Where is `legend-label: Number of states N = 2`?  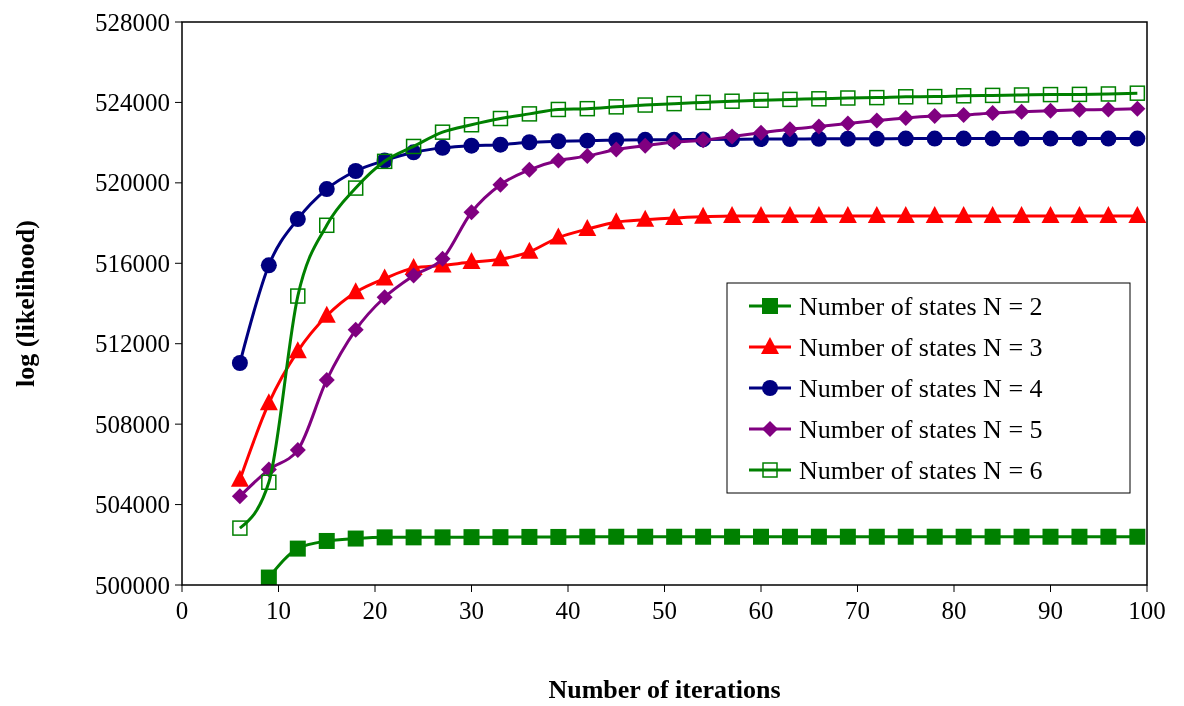 legend-label: Number of states N = 2 is located at coordinates (921, 306).